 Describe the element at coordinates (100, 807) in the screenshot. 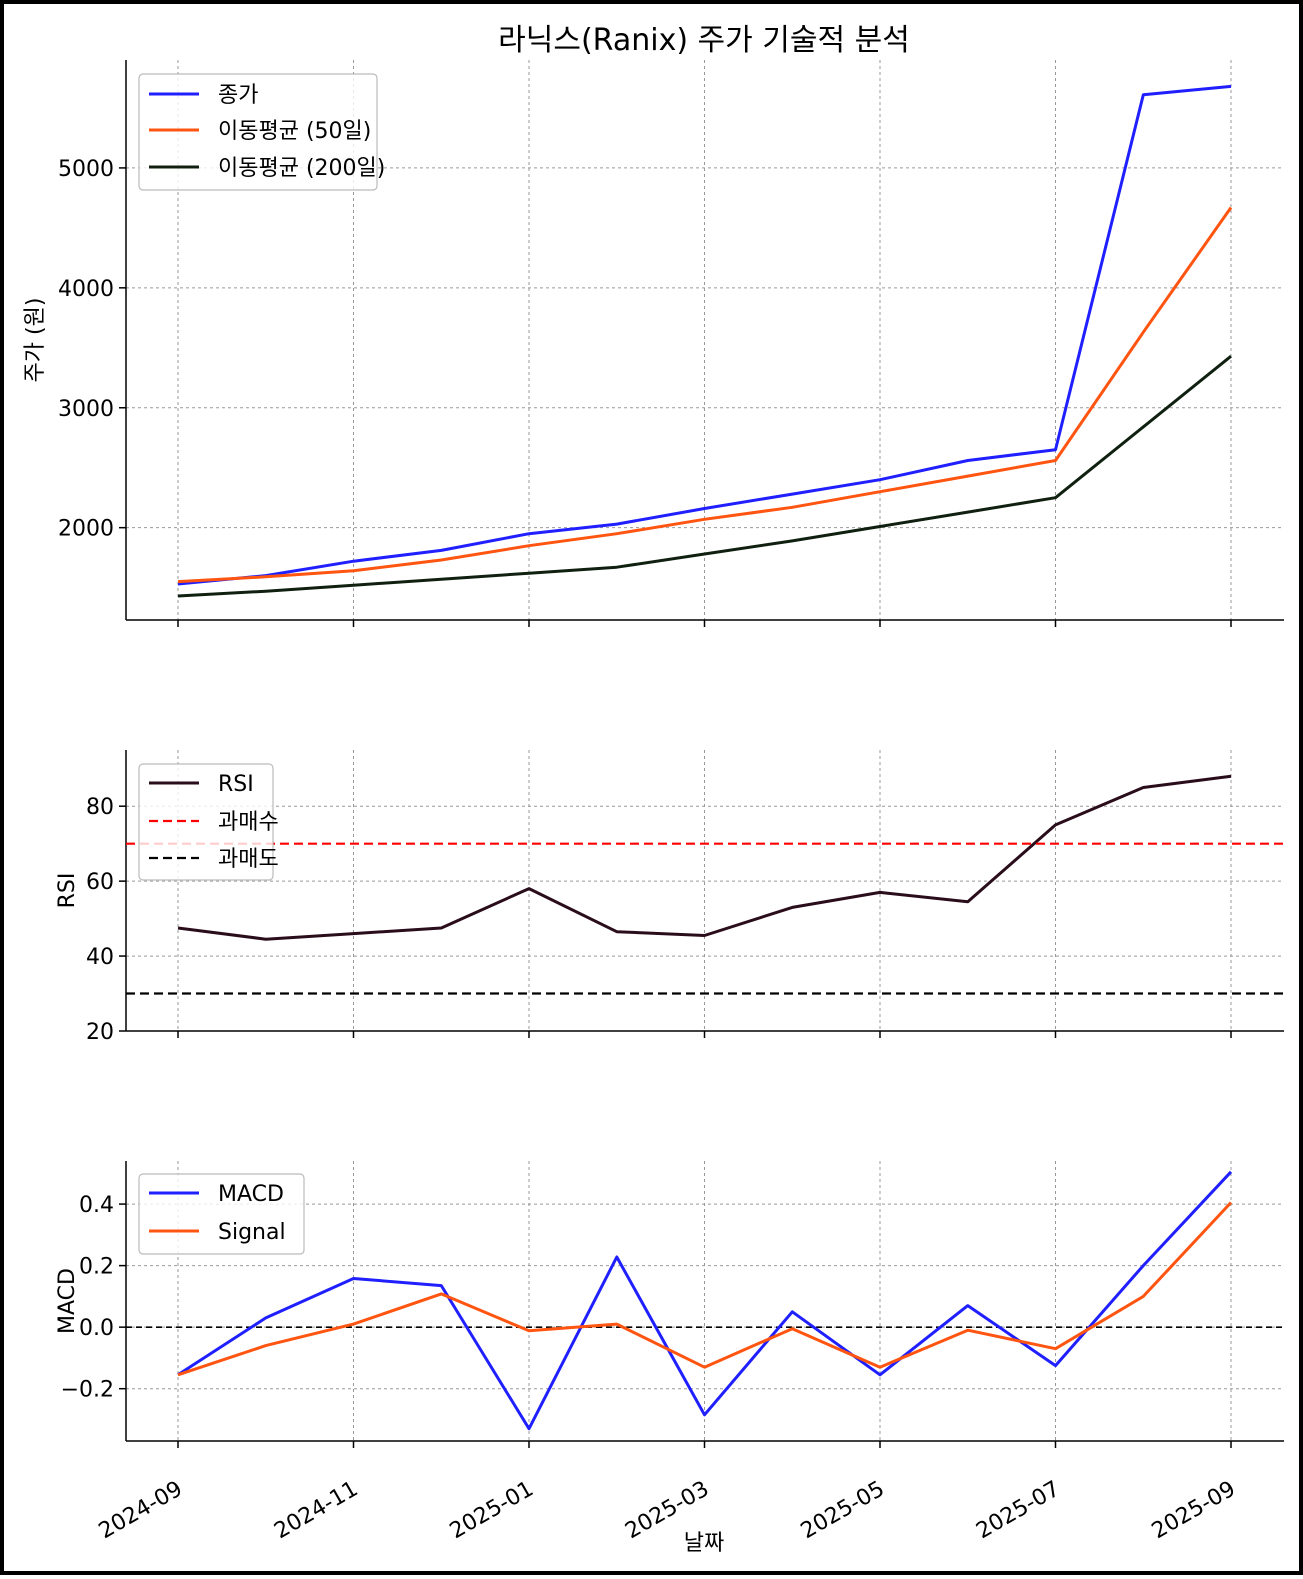

I see `y-tick-label: 80` at that location.